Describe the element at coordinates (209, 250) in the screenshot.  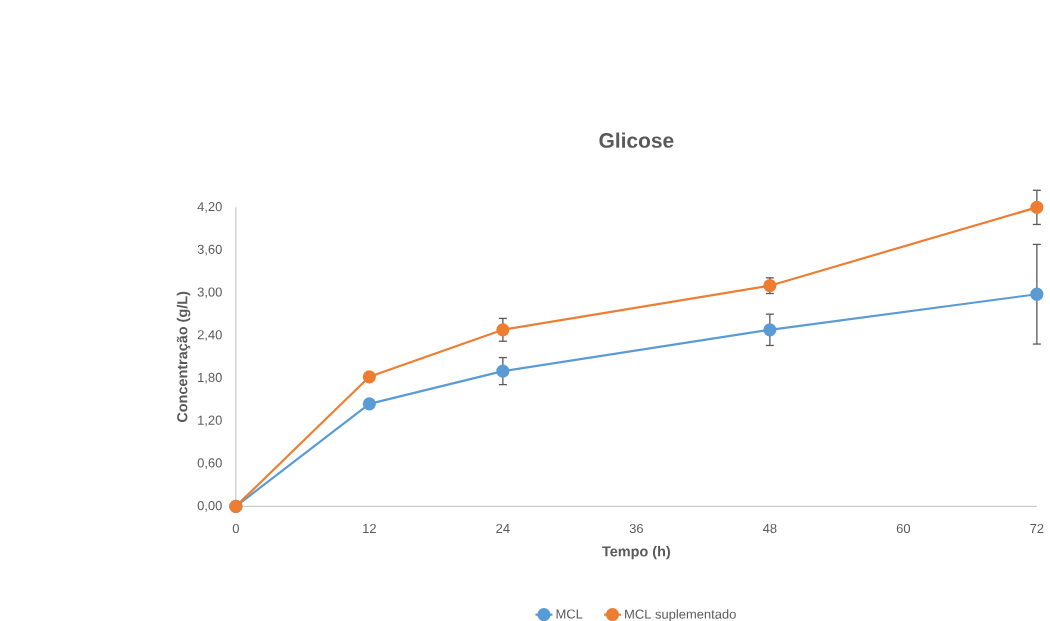
I see `y-tick-label: 3,60` at that location.